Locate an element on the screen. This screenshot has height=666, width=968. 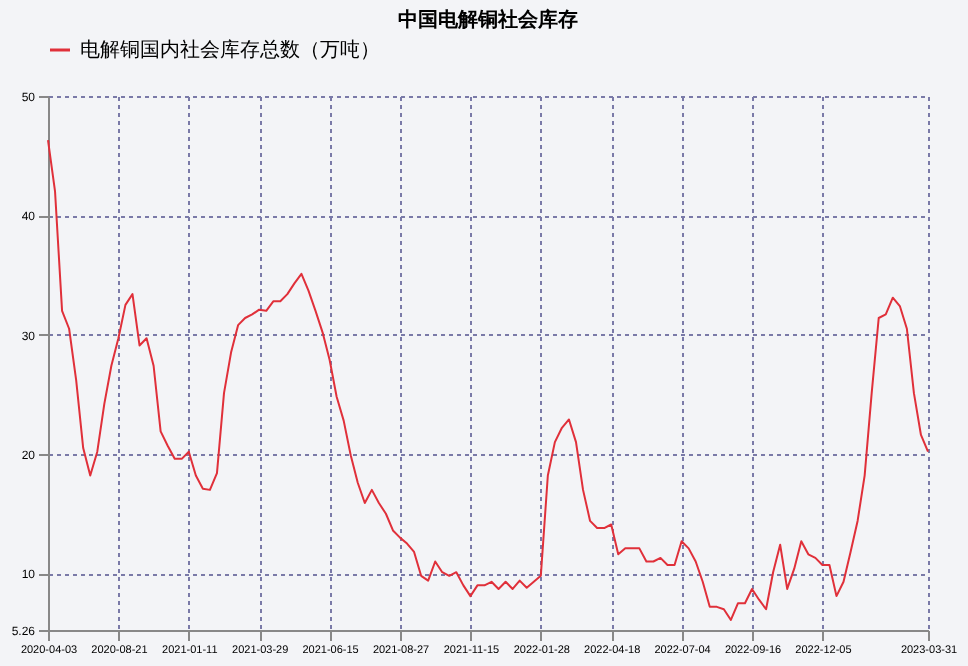
legend-label: 电解铜国内社会库存总数（万吨） is located at coordinates (230, 50).